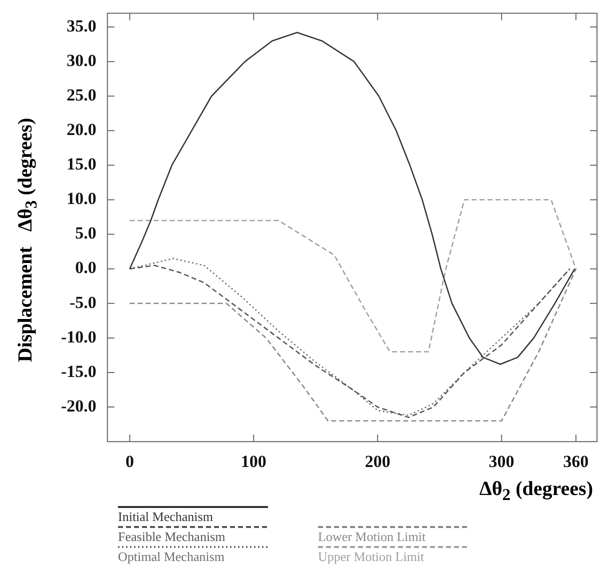 This screenshot has width=601, height=578. I want to click on text: Lower Motion Limit, so click(372, 537).